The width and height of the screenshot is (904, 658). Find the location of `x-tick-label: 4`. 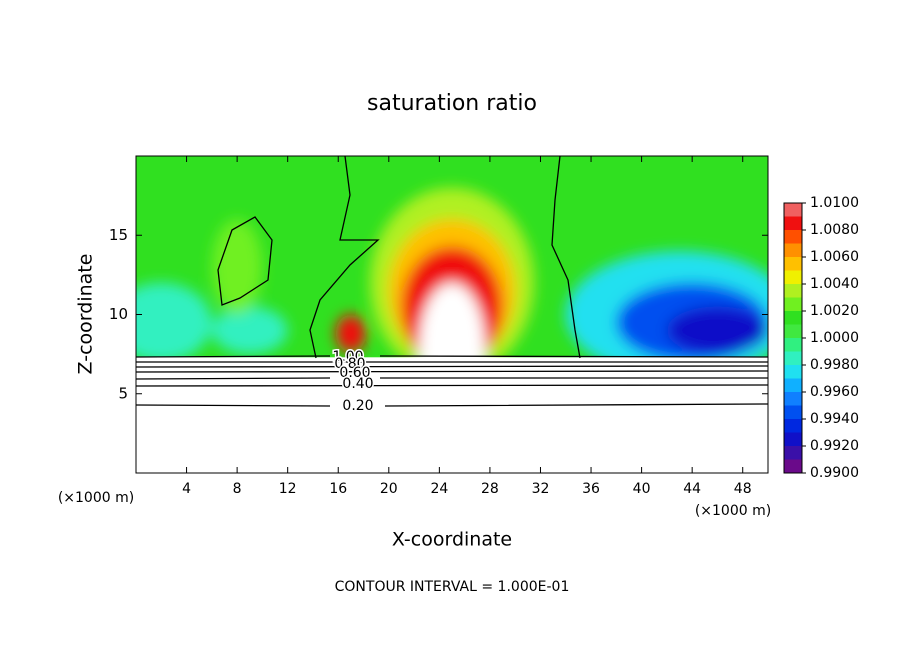

x-tick-label: 4 is located at coordinates (186, 489).